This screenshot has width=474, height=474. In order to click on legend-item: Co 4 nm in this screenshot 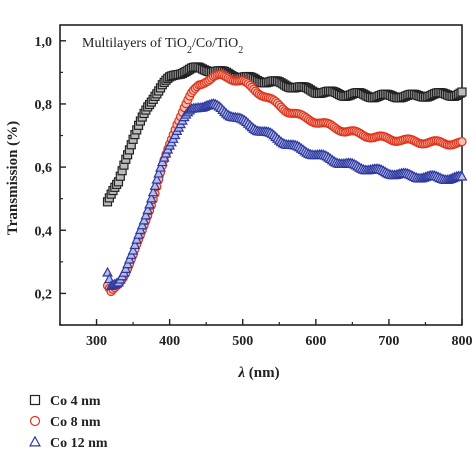, I will do `click(65, 401)`.